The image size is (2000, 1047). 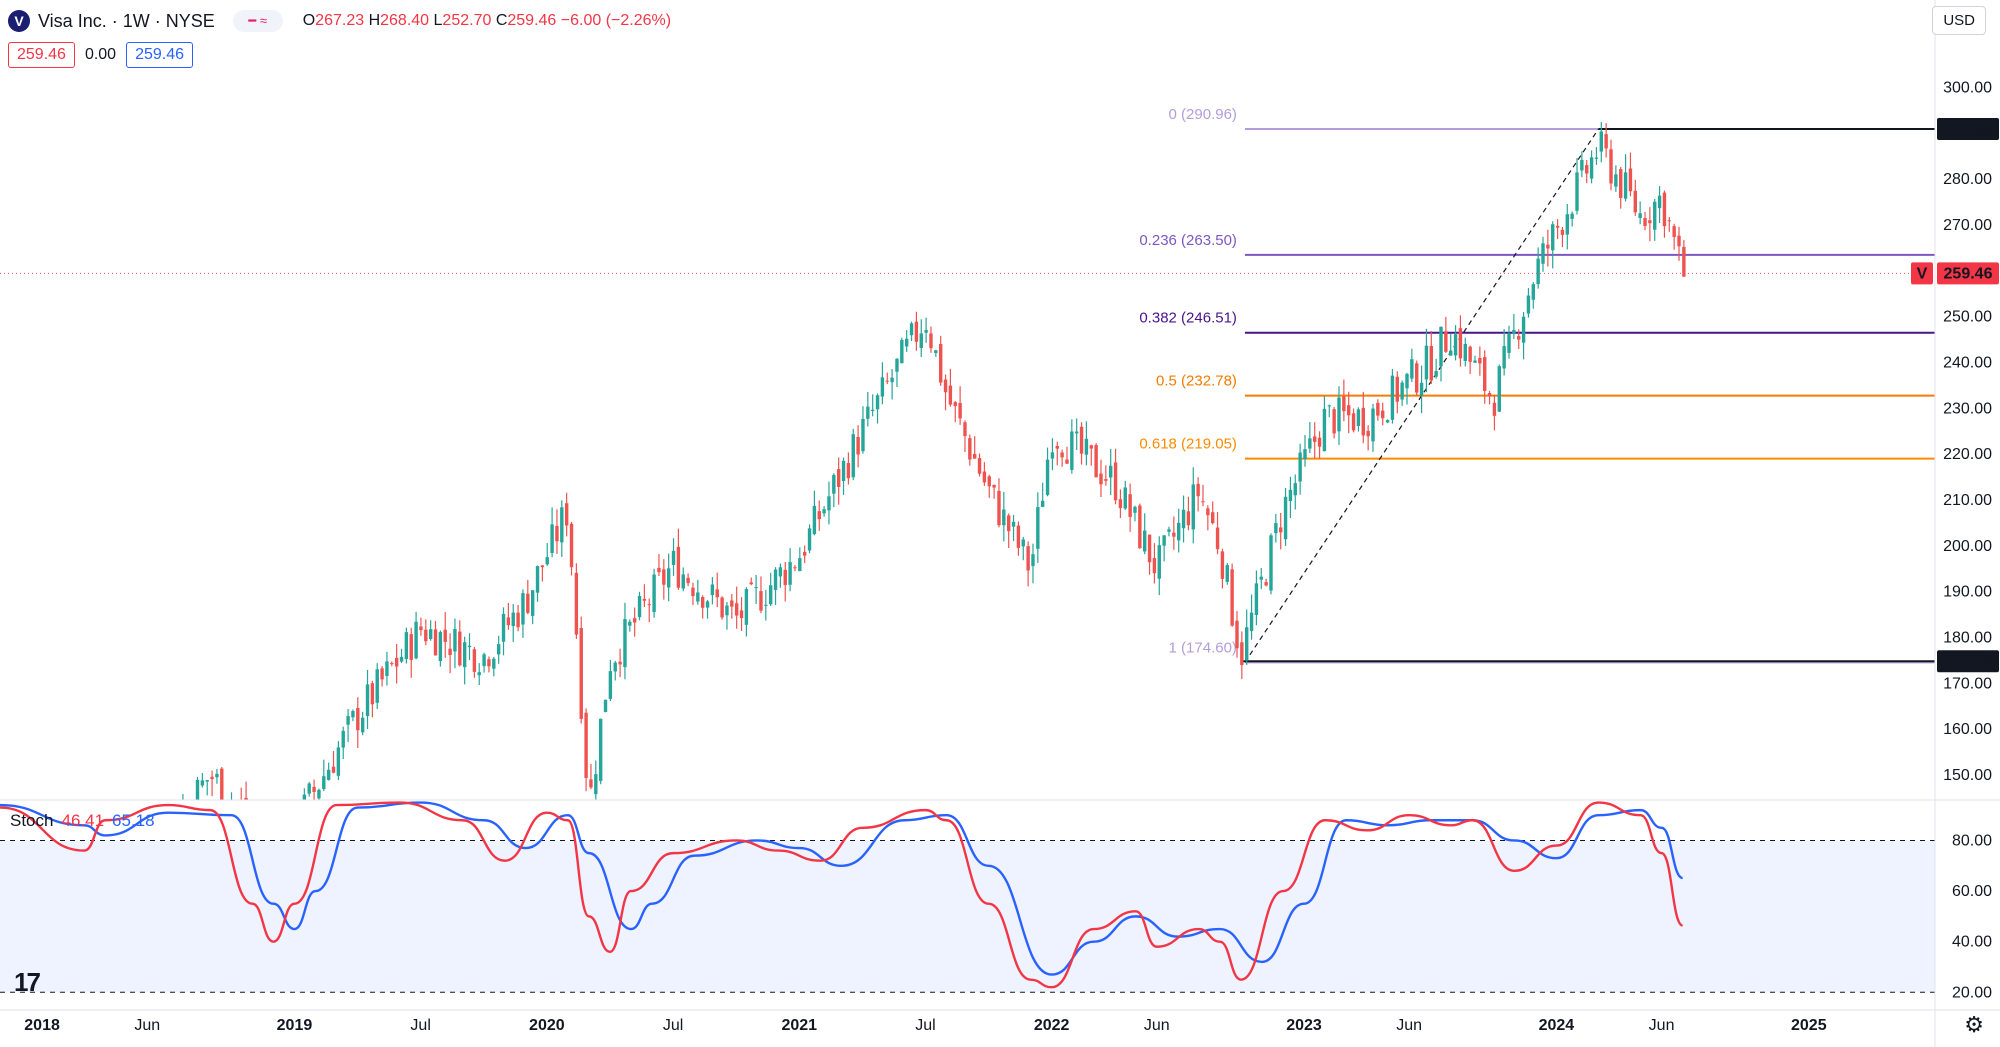 What do you see at coordinates (1974, 1024) in the screenshot?
I see `gear-icon: ⚙` at bounding box center [1974, 1024].